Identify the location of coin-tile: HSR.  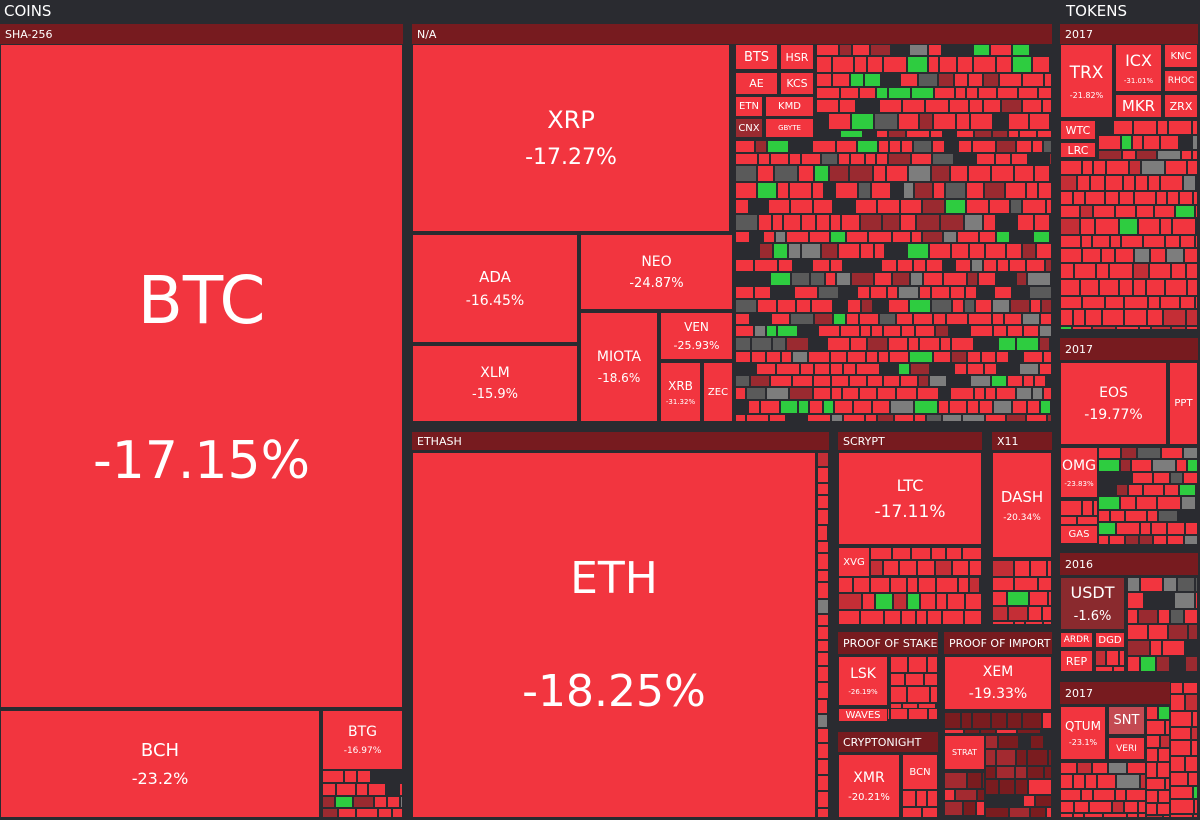
(797, 57).